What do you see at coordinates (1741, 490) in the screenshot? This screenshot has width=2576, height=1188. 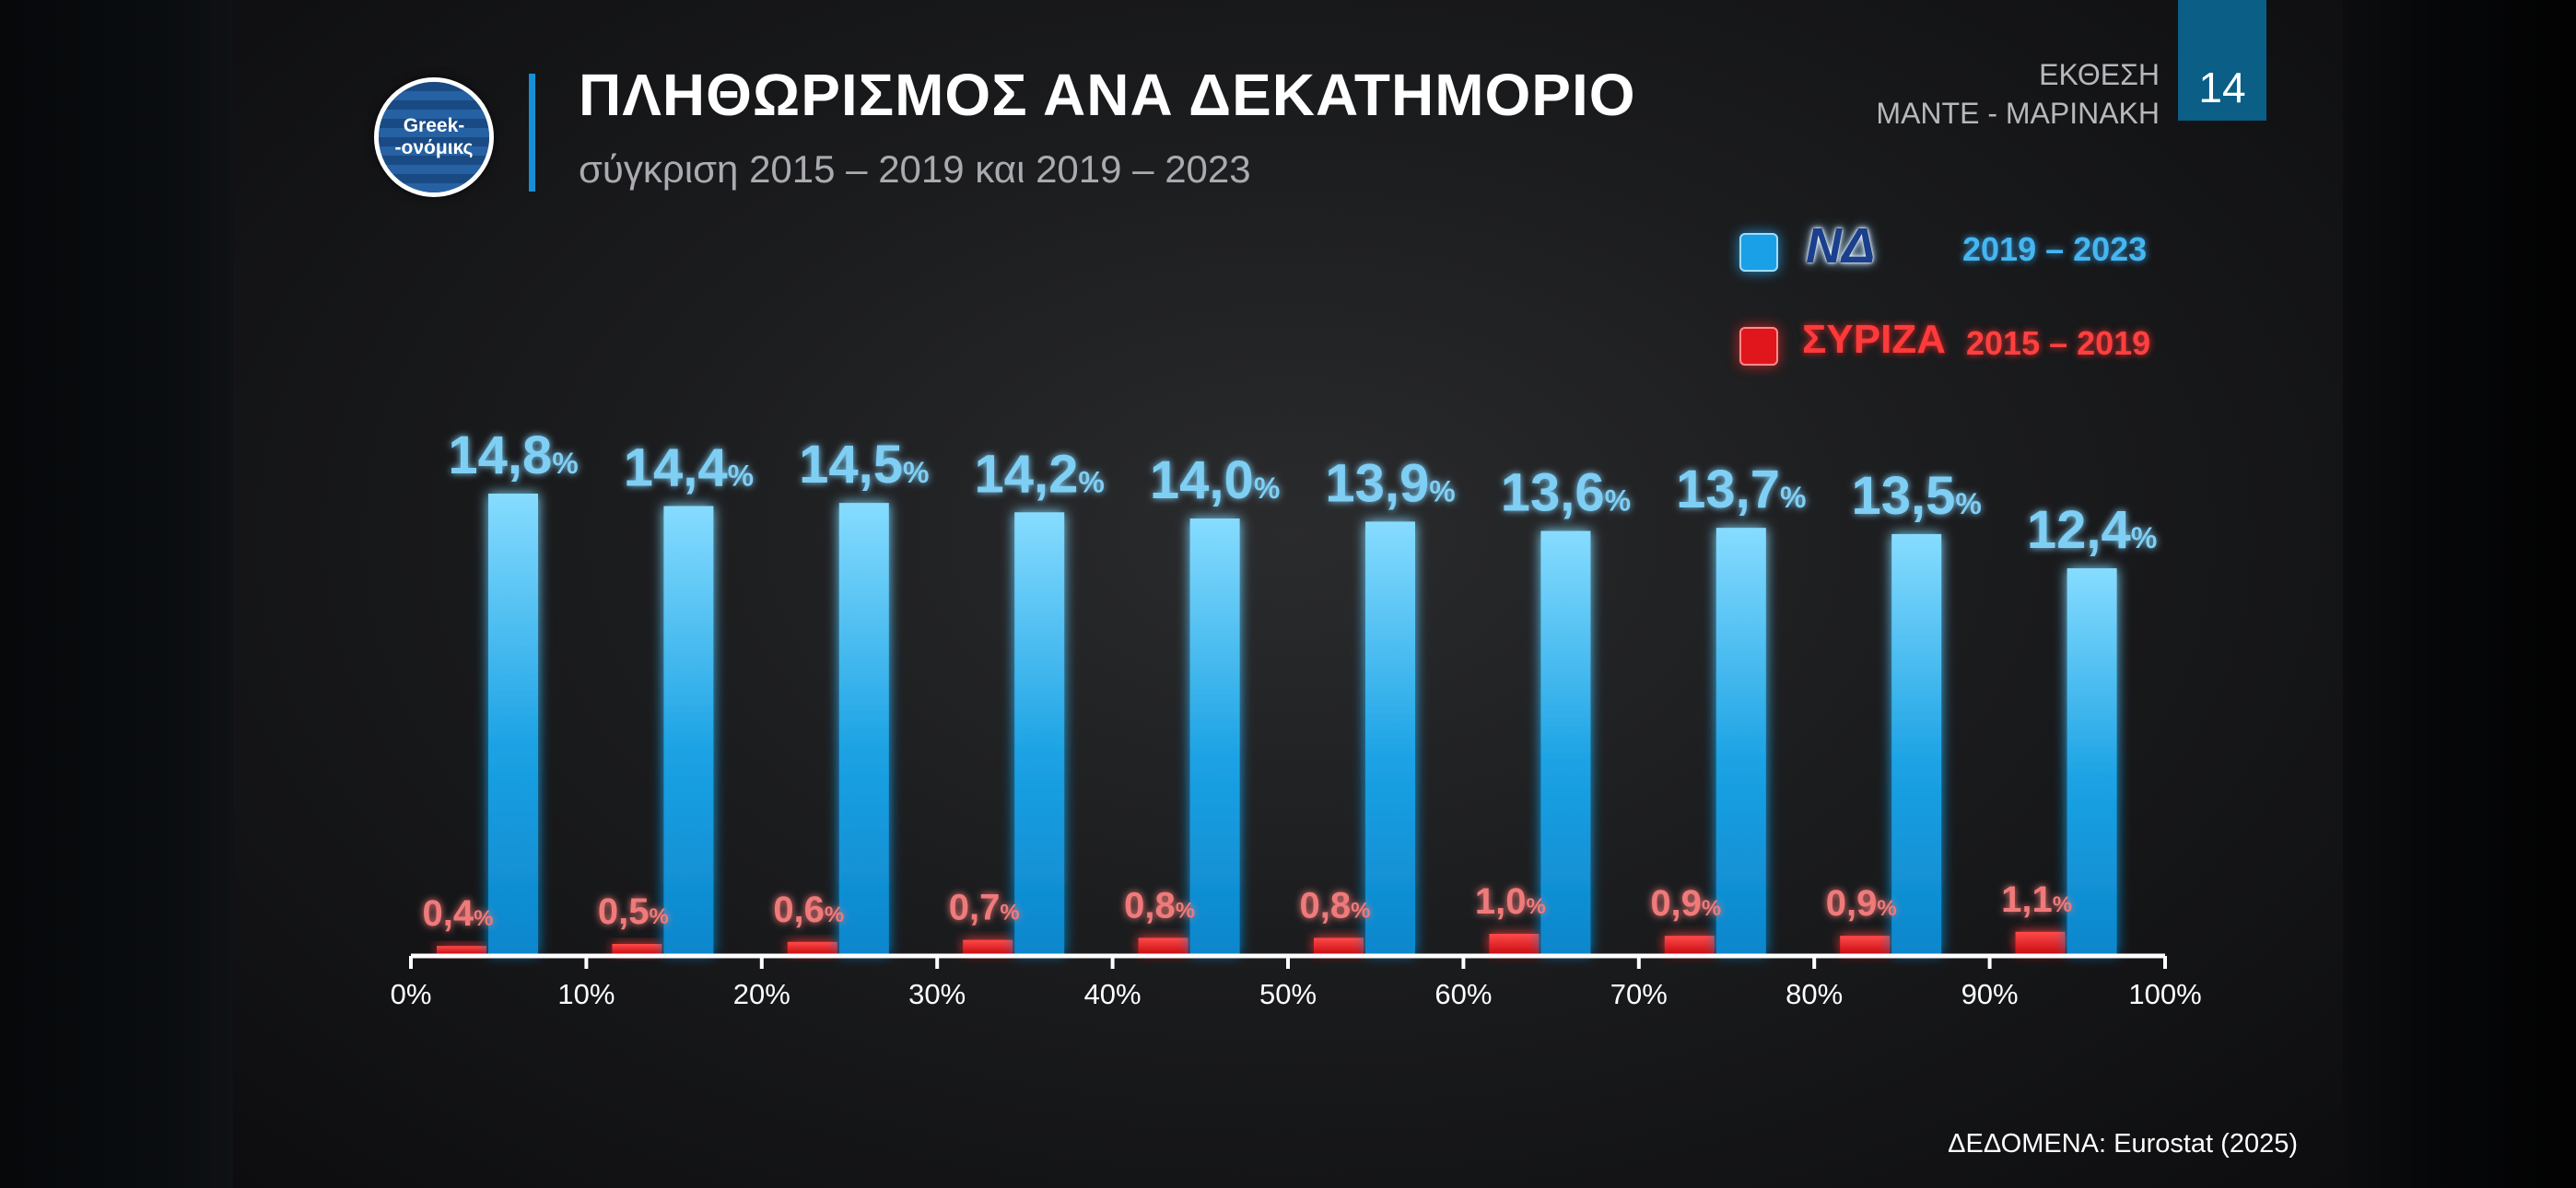 I see `nd-value-label-7: 13,7%` at bounding box center [1741, 490].